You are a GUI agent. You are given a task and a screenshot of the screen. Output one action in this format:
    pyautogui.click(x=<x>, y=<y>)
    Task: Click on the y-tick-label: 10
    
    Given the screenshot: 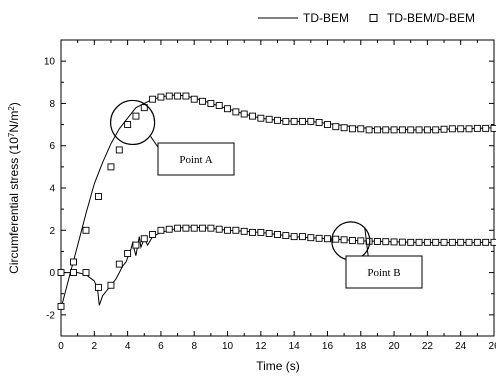 What is the action you would take?
    pyautogui.click(x=50, y=62)
    